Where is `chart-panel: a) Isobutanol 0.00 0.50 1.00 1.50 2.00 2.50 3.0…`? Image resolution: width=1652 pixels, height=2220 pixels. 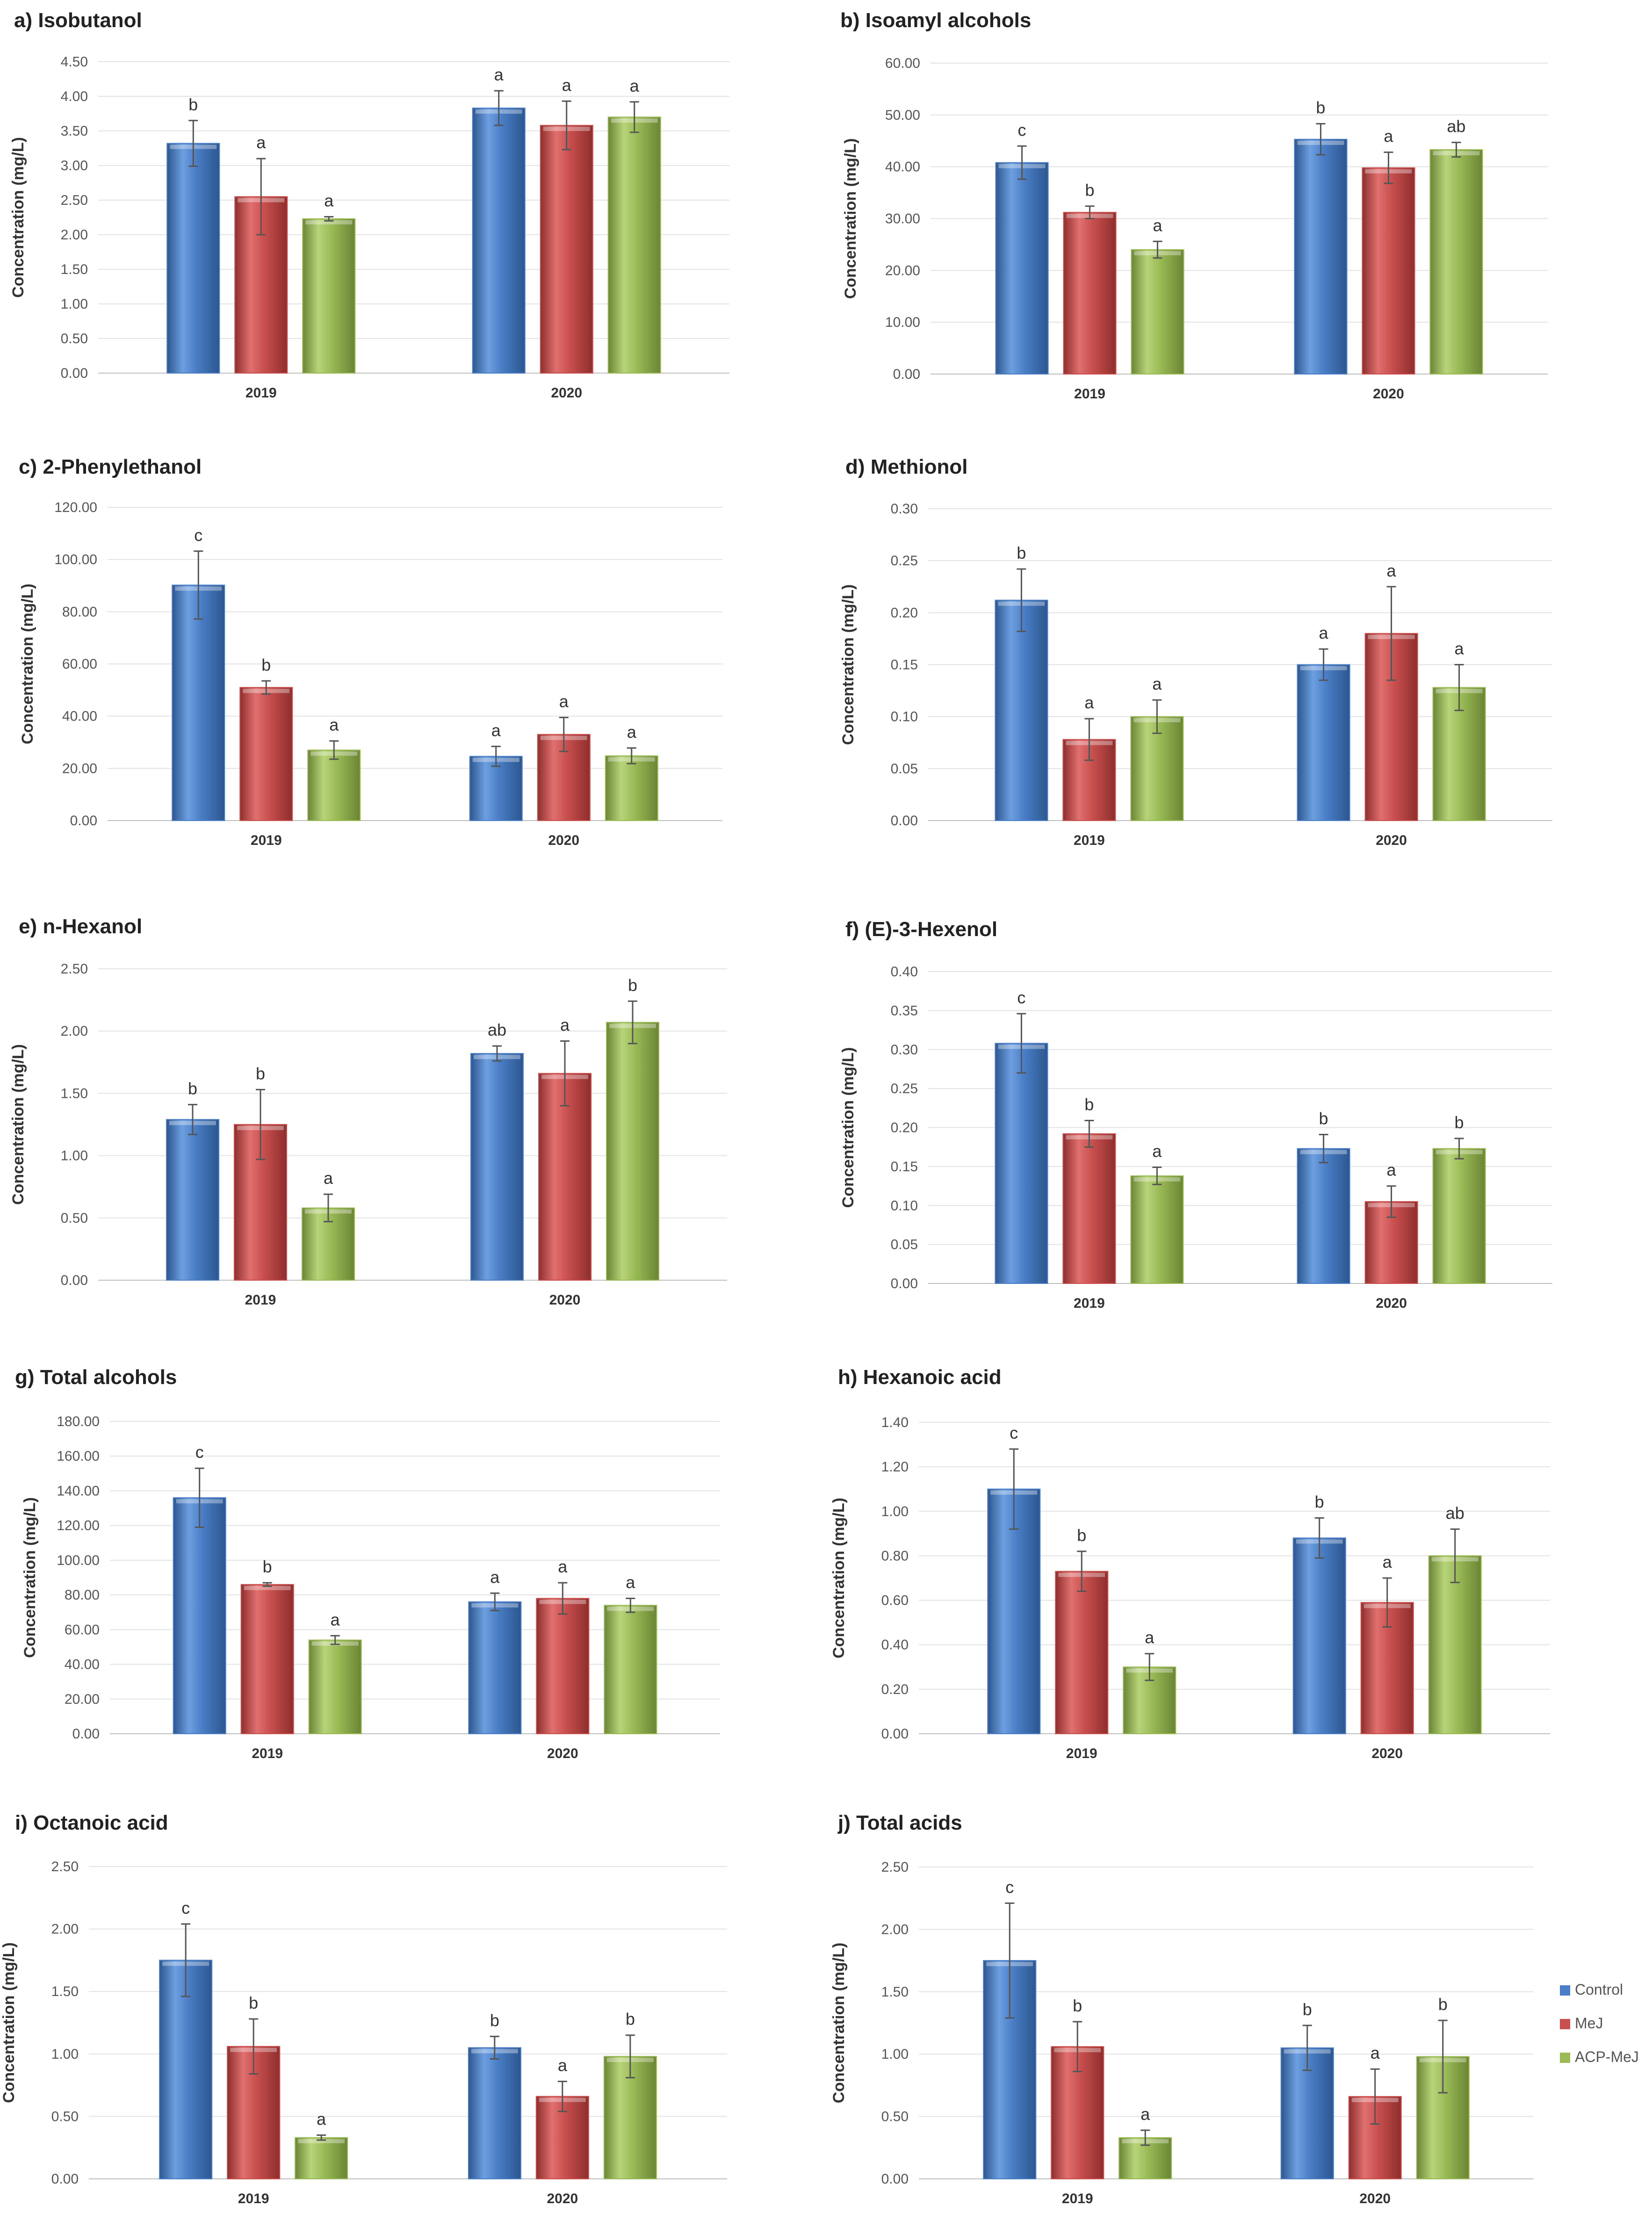
chart-panel: a) Isobutanol 0.00 0.50 1.00 1.50 2.00 2.50 3.0… is located at coordinates (369, 205).